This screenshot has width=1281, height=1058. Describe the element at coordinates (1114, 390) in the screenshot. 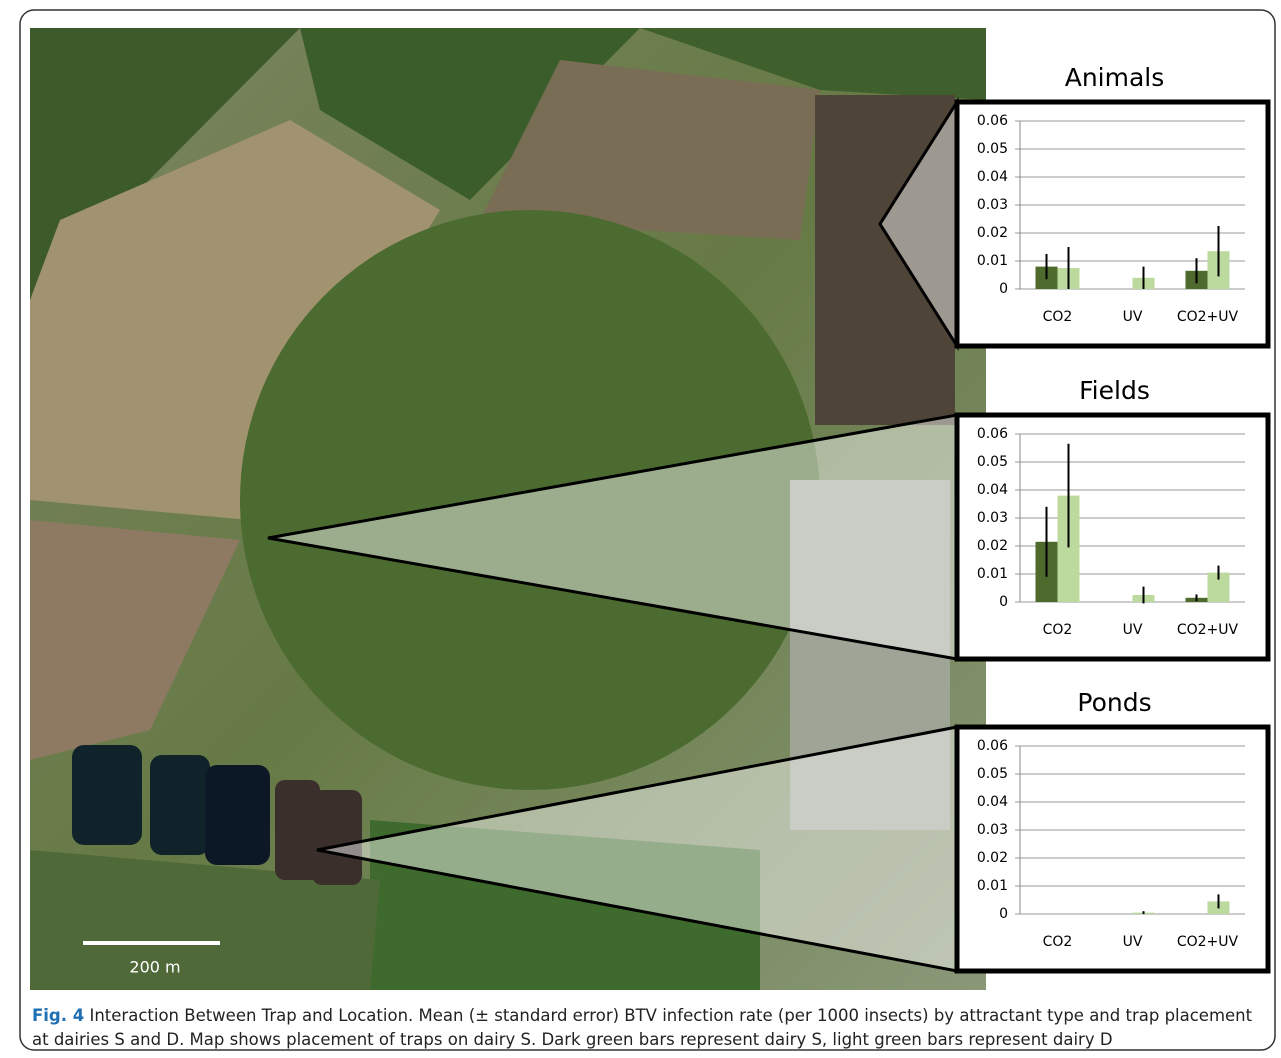

I see `chart-title: Fields` at that location.